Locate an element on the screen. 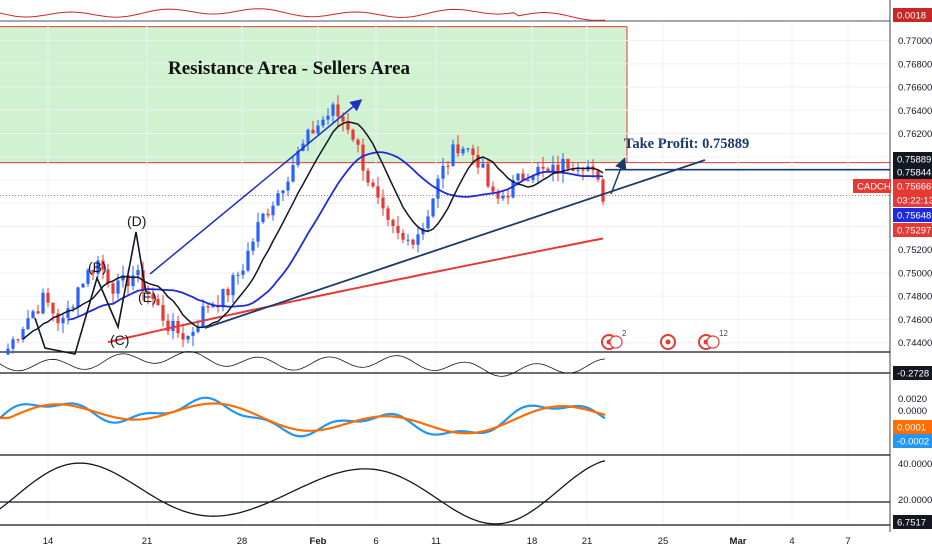 This screenshot has height=555, width=932. oscillator-1-line is located at coordinates (303, 364).